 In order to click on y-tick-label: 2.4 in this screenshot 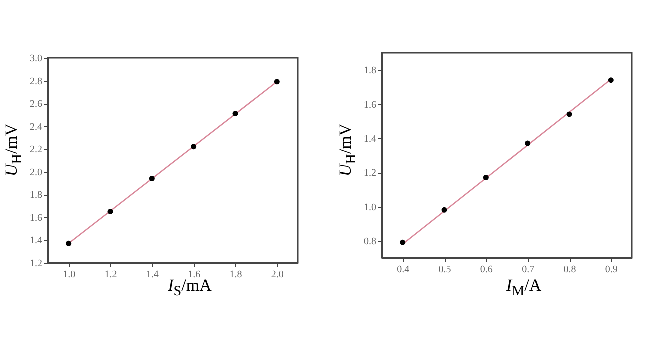, I will do `click(36, 127)`.